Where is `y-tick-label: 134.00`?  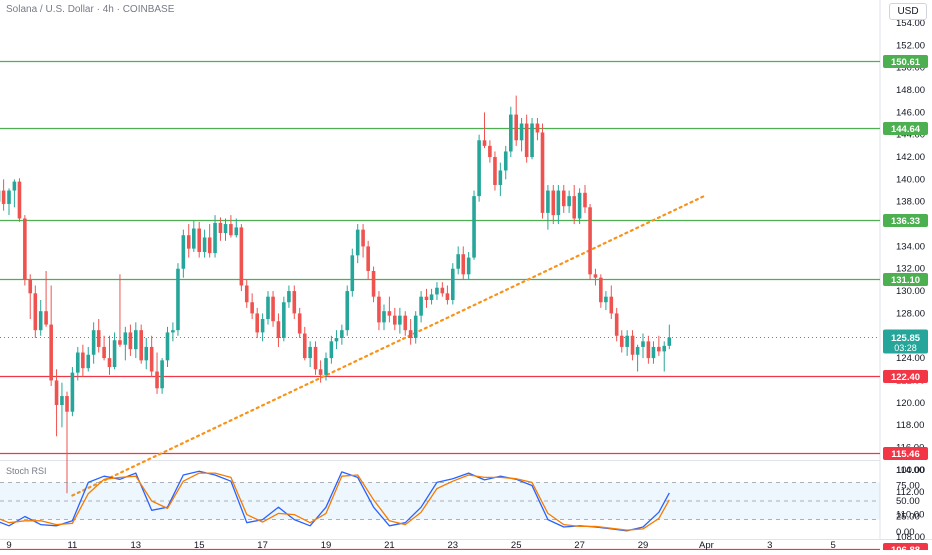 y-tick-label: 134.00 is located at coordinates (910, 246).